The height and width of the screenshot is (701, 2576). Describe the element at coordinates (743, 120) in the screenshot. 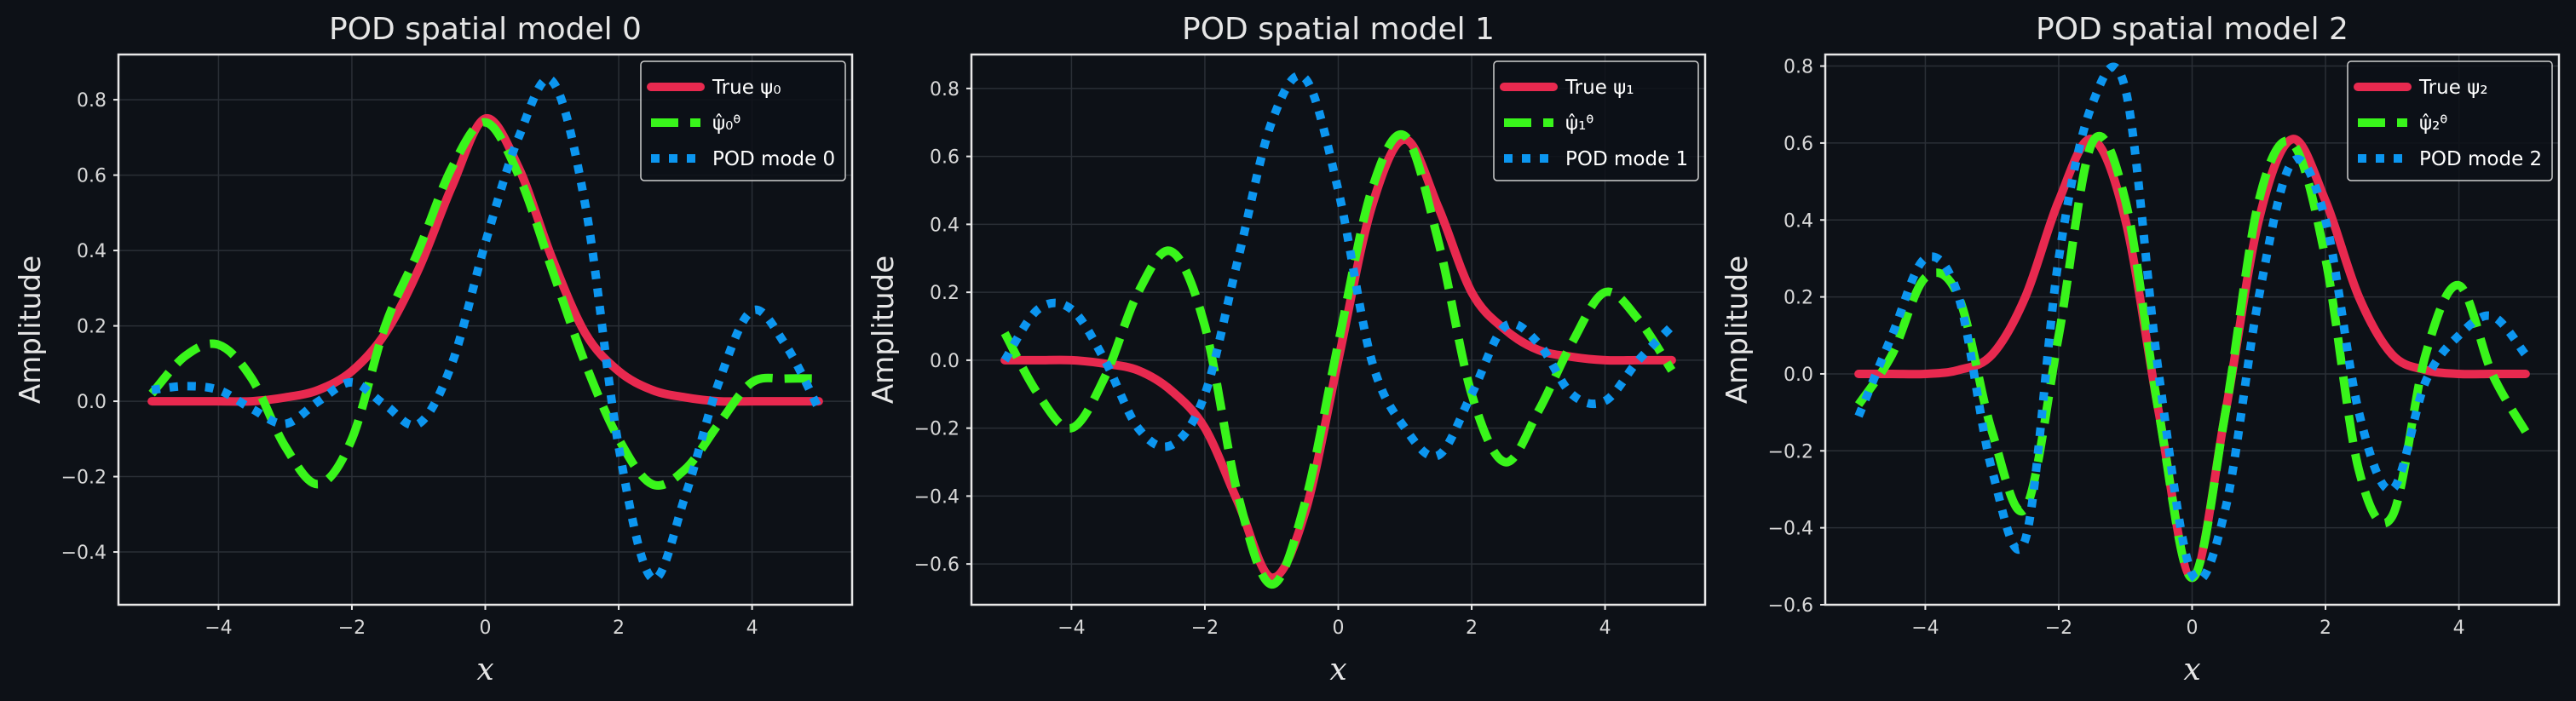

I see `legend: True ψ₀ ψ̂₀ᶿ POD mode 0` at that location.